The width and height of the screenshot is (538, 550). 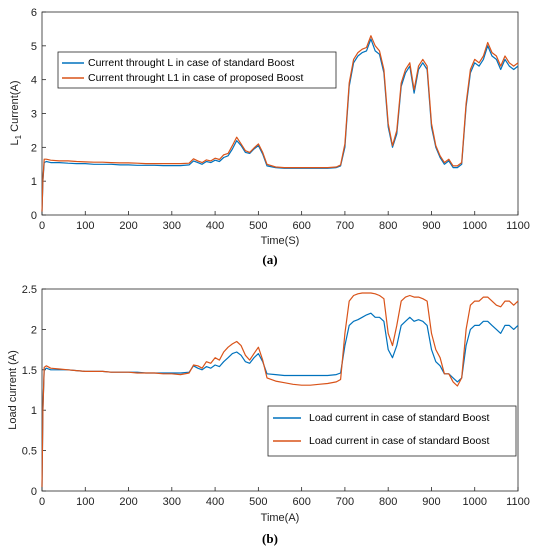 I want to click on y-tick-label-b-5: 2.5, so click(x=29, y=290).